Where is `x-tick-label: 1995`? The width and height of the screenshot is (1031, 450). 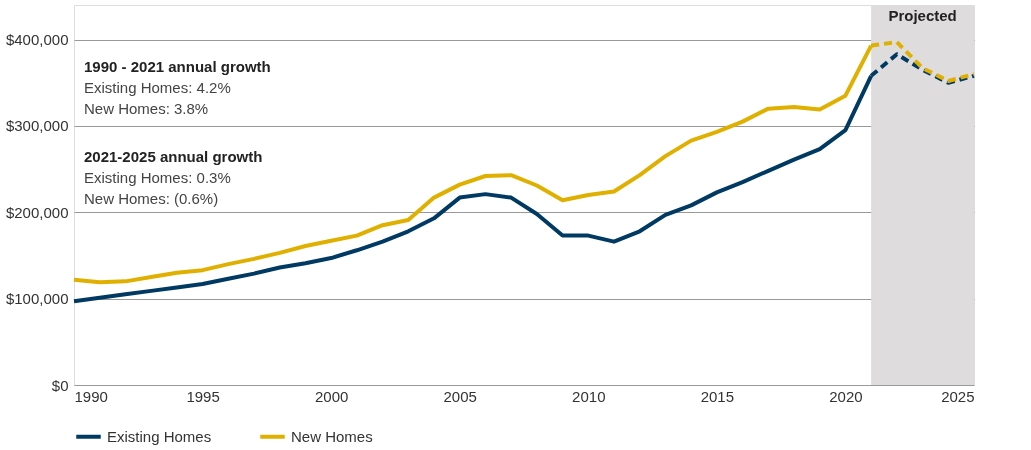
x-tick-label: 1995 is located at coordinates (203, 396).